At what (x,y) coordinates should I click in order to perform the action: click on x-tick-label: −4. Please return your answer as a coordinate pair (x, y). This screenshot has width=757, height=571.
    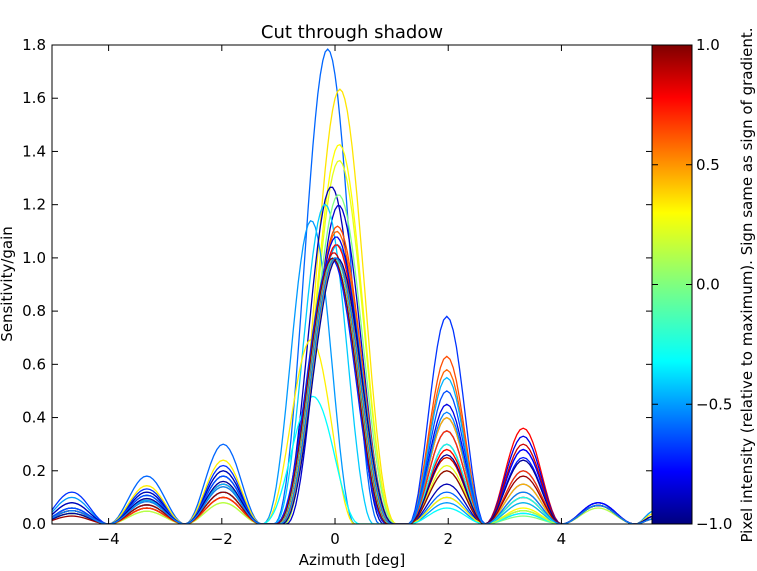
    Looking at the image, I should click on (109, 539).